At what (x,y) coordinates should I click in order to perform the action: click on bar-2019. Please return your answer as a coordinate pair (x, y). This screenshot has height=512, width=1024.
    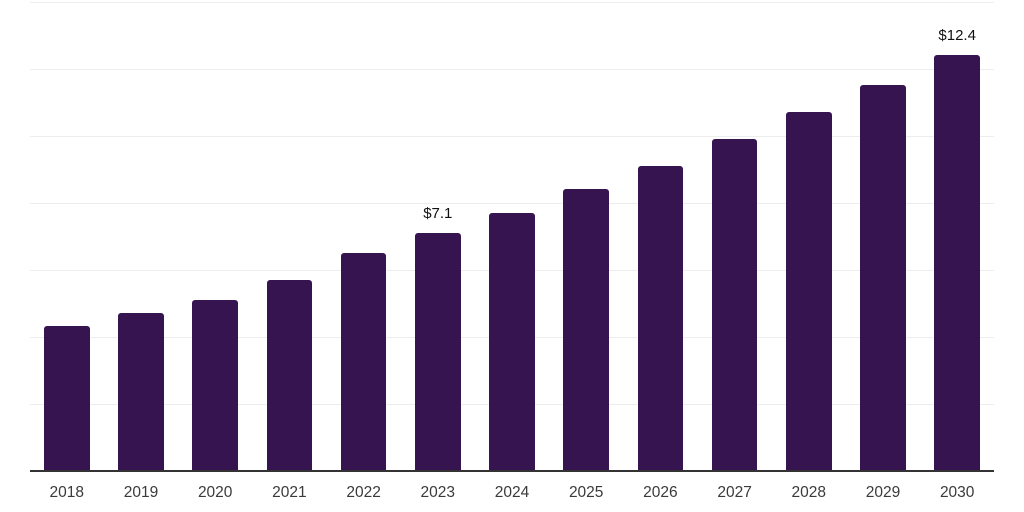
    Looking at the image, I should click on (141, 392).